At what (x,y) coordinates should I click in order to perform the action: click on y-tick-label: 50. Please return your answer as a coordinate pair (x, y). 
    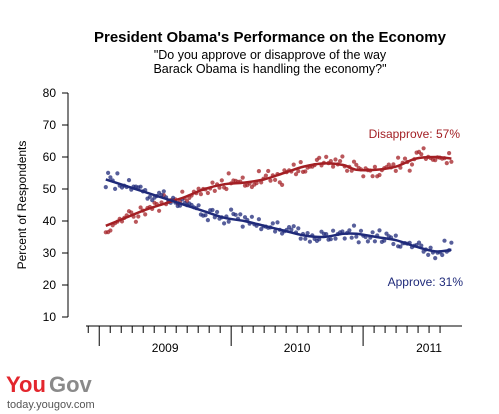
    Looking at the image, I should click on (50, 189).